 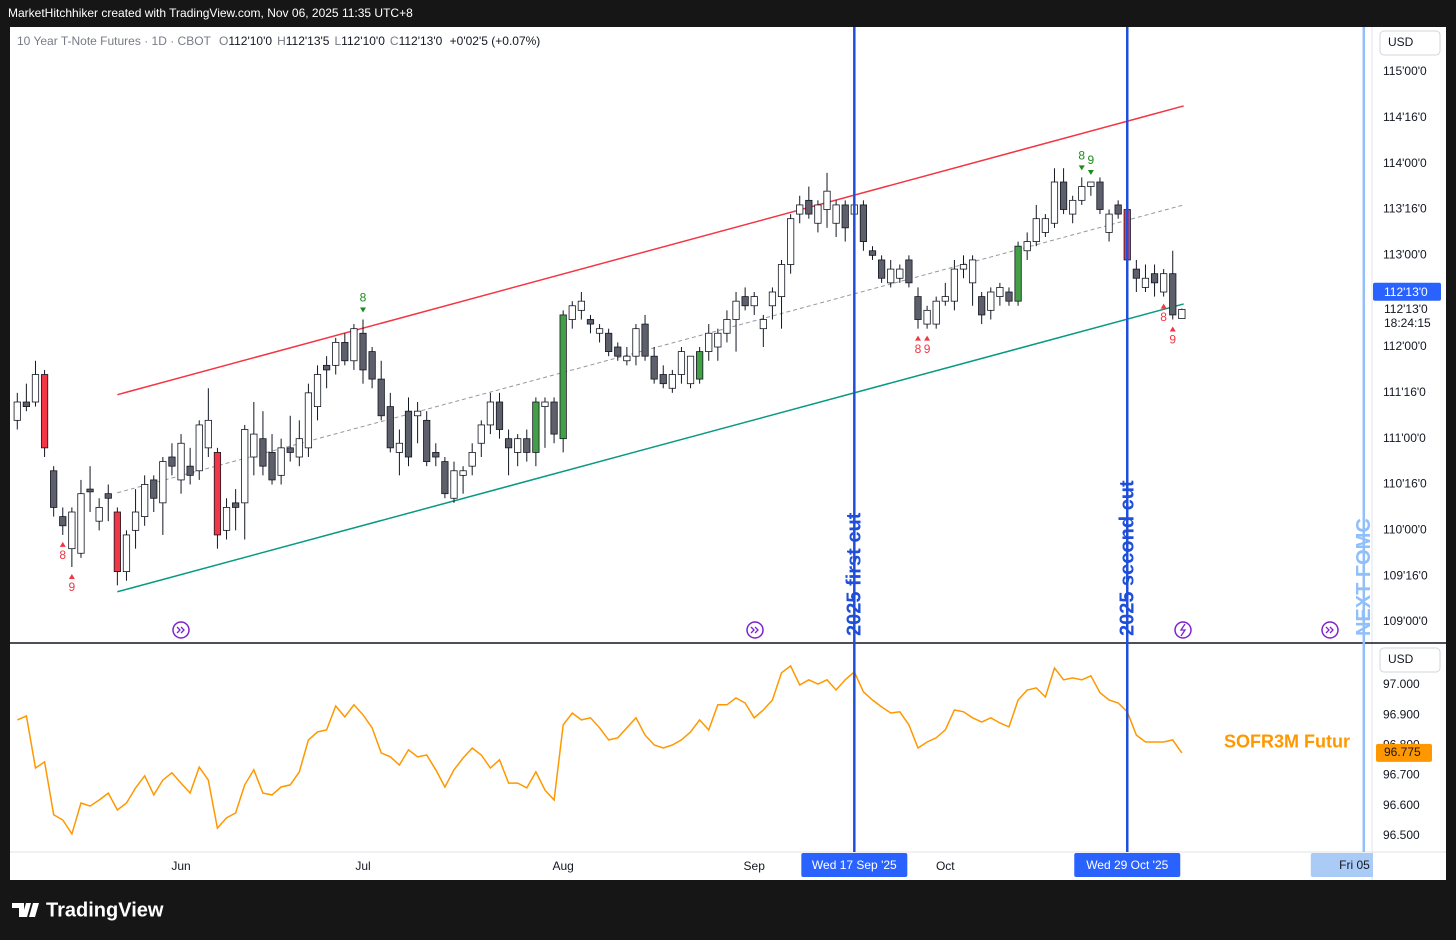 I want to click on y-tick-label: 114'00'0, so click(x=1405, y=163).